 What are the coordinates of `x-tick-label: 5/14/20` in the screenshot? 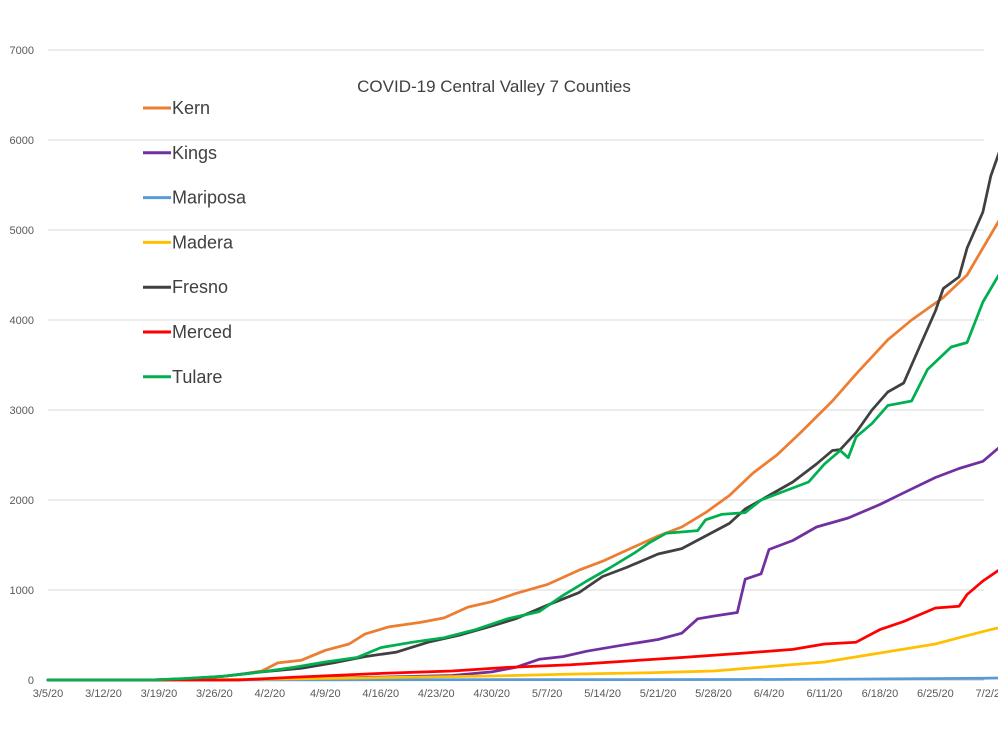 It's located at (602, 694).